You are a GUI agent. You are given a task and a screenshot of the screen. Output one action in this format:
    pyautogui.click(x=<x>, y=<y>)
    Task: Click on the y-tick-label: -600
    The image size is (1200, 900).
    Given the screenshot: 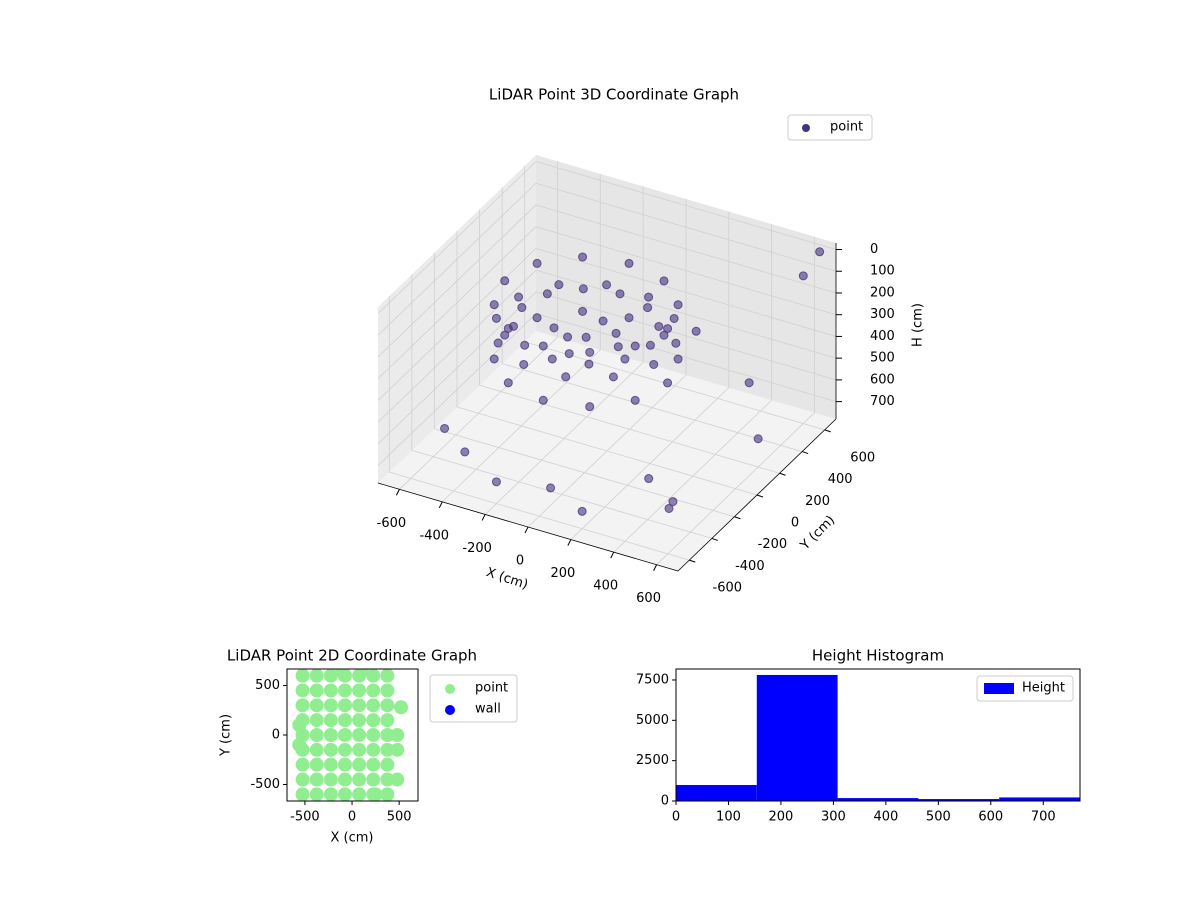 What is the action you would take?
    pyautogui.click(x=728, y=588)
    